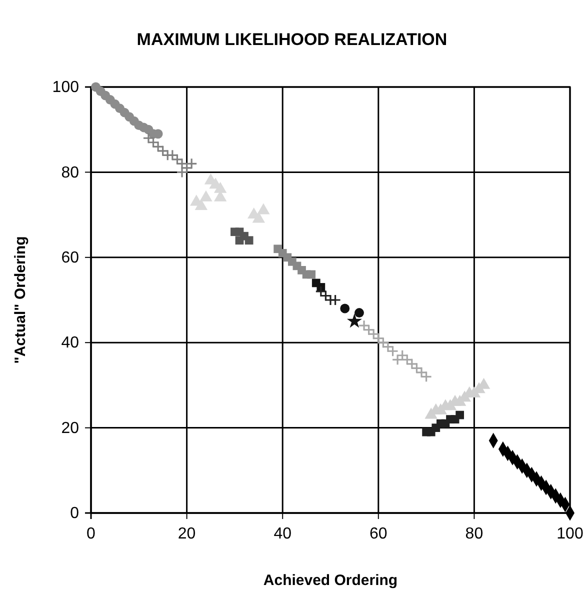 The image size is (584, 595). What do you see at coordinates (330, 580) in the screenshot?
I see `x-axis-title: Achieved Ordering` at bounding box center [330, 580].